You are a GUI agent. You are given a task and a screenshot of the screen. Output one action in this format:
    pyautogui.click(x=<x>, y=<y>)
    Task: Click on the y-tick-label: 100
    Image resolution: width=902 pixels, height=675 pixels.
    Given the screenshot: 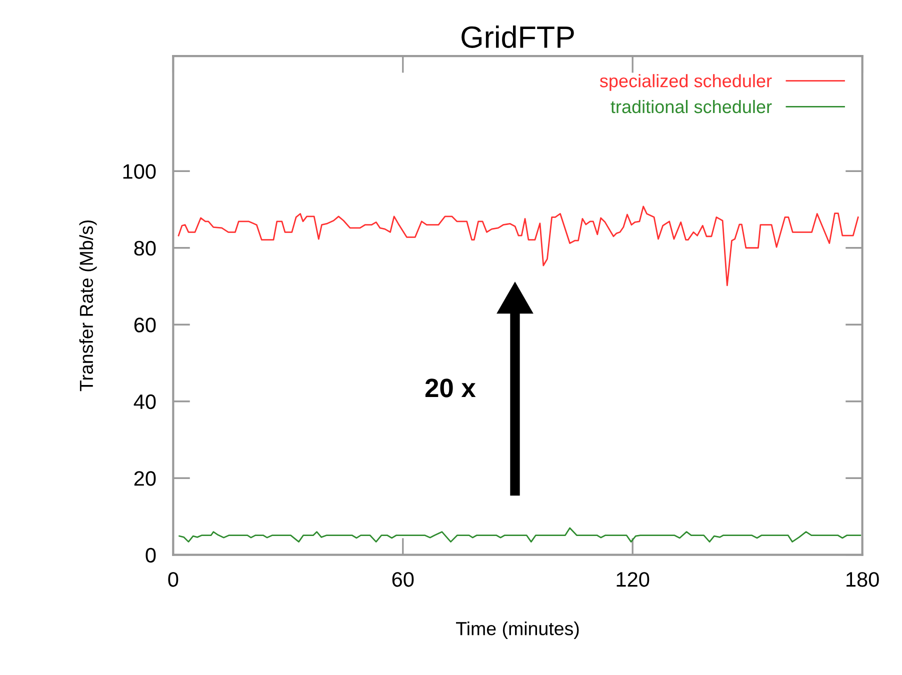 What is the action you would take?
    pyautogui.click(x=139, y=171)
    